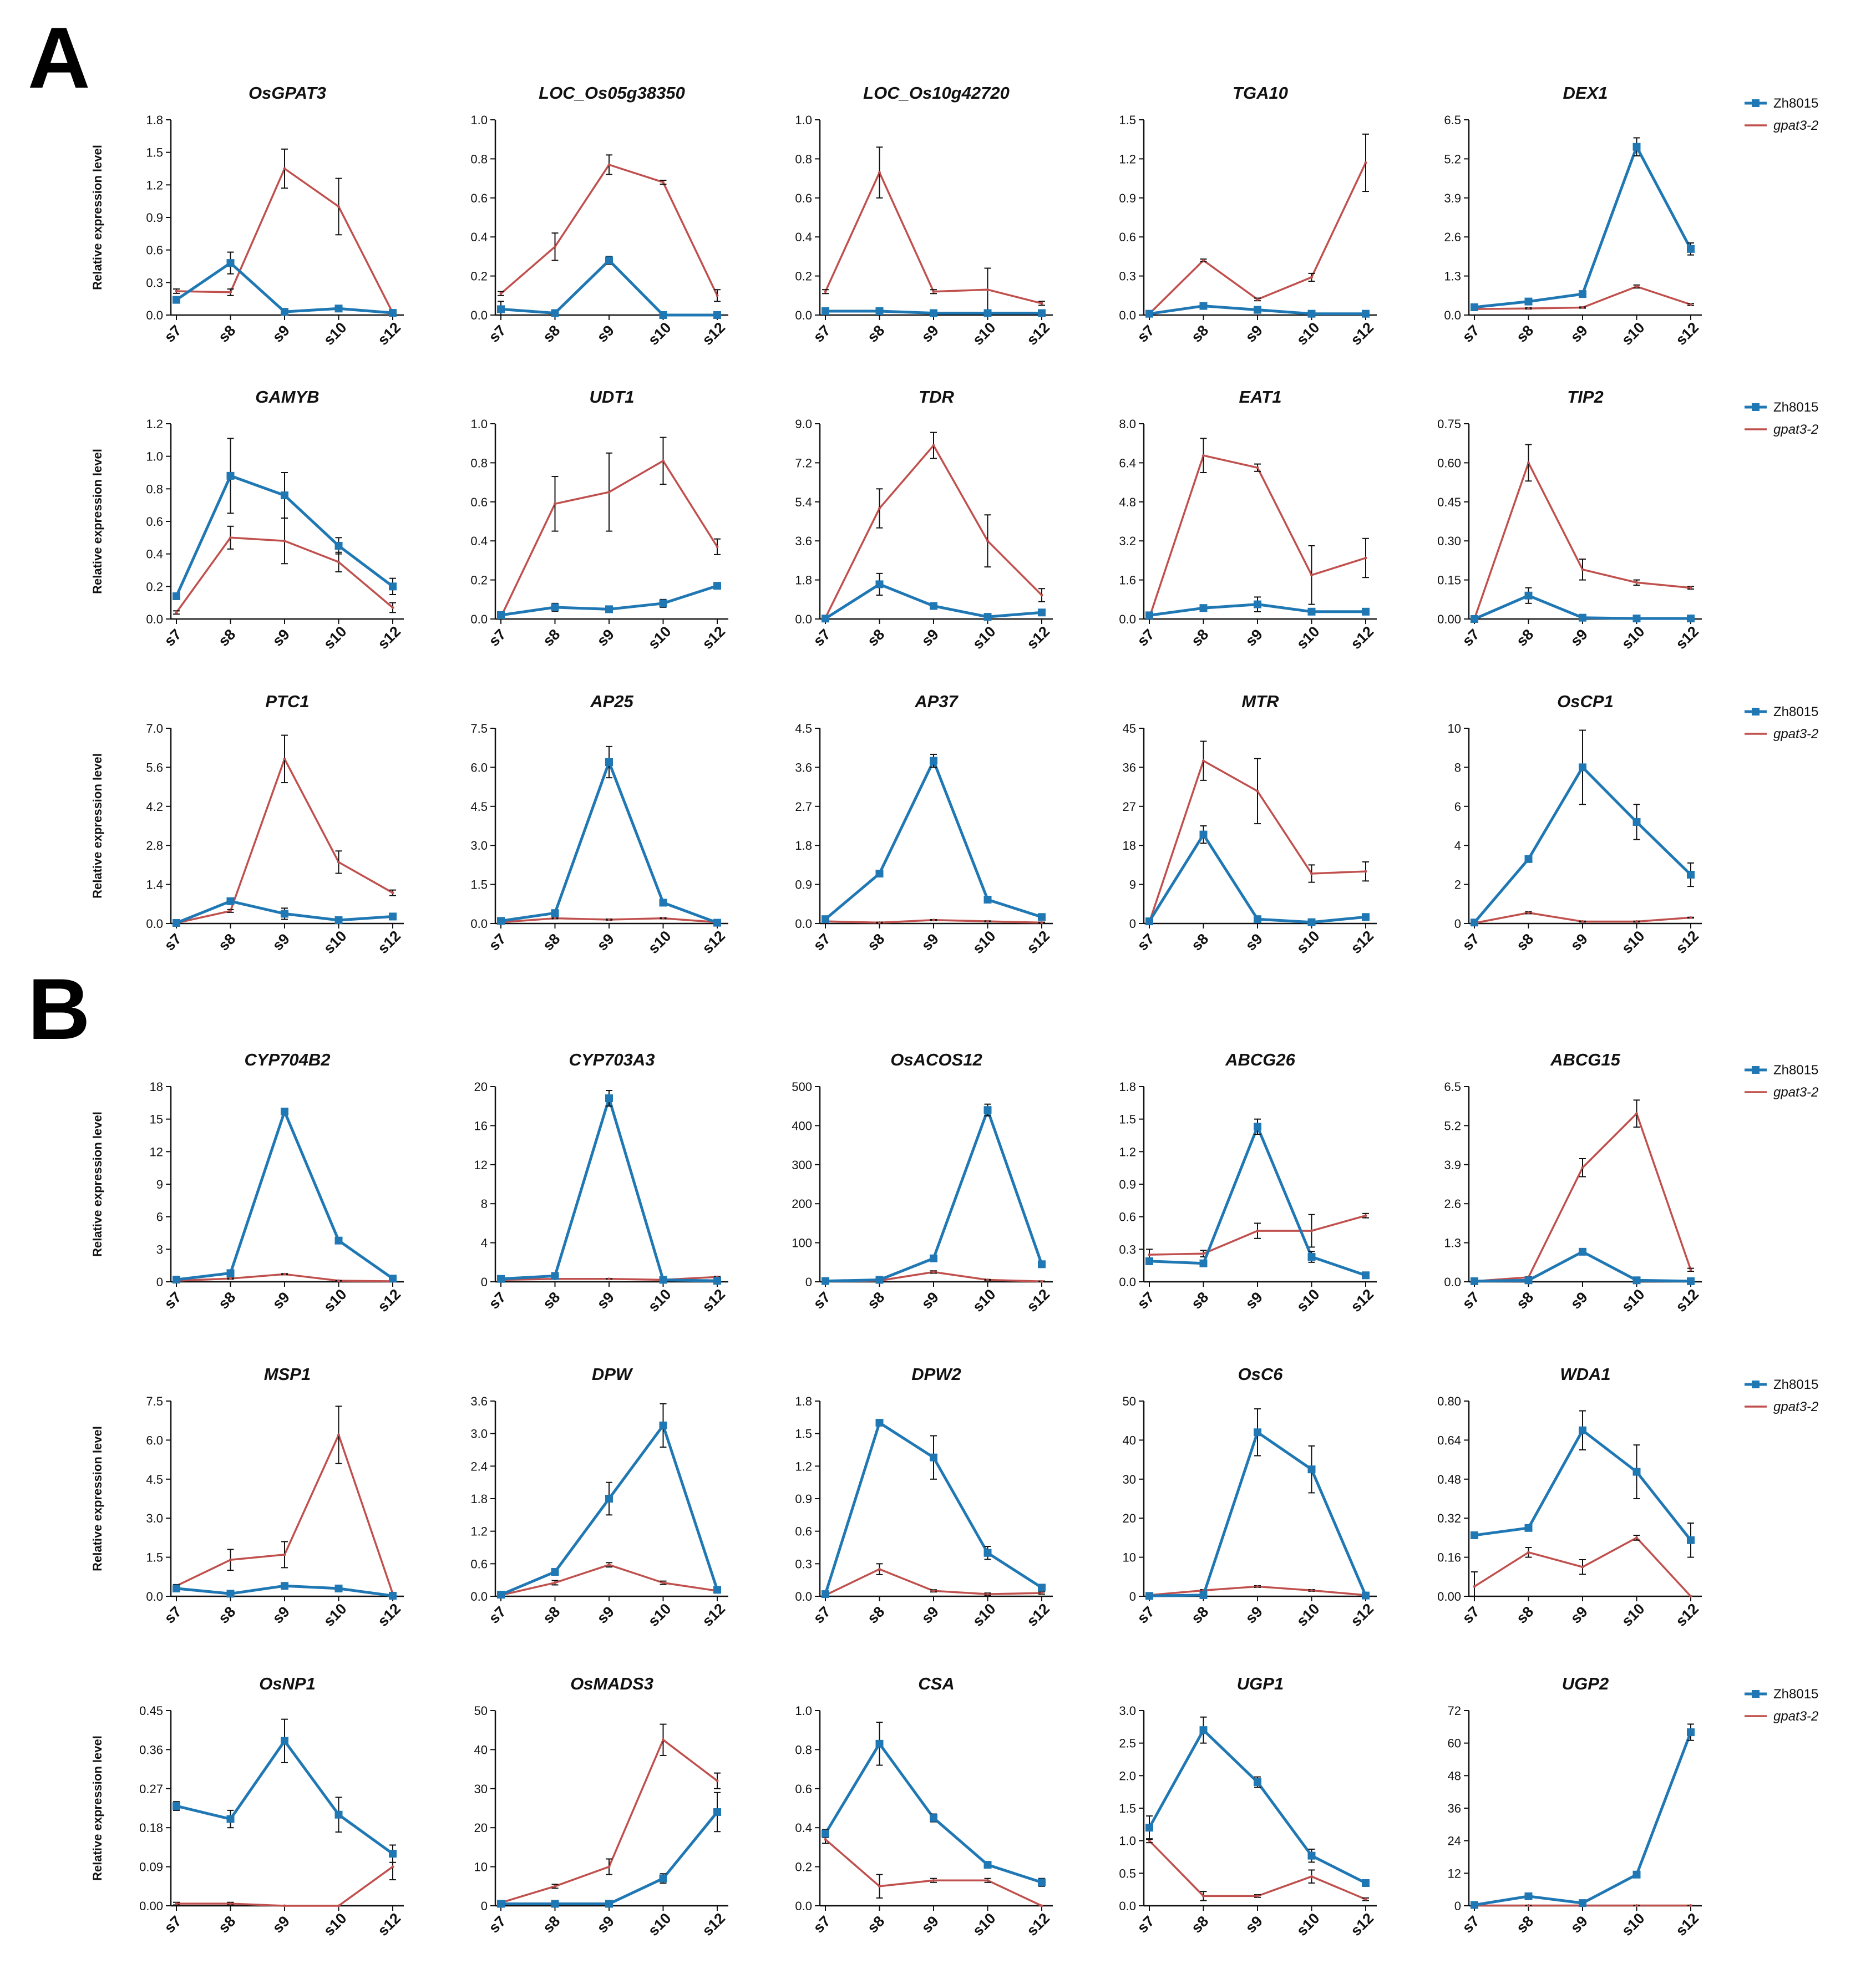 The width and height of the screenshot is (1876, 1979). Describe the element at coordinates (1795, 1407) in the screenshot. I see `legend-label-gpat3: gpat3-2` at that location.